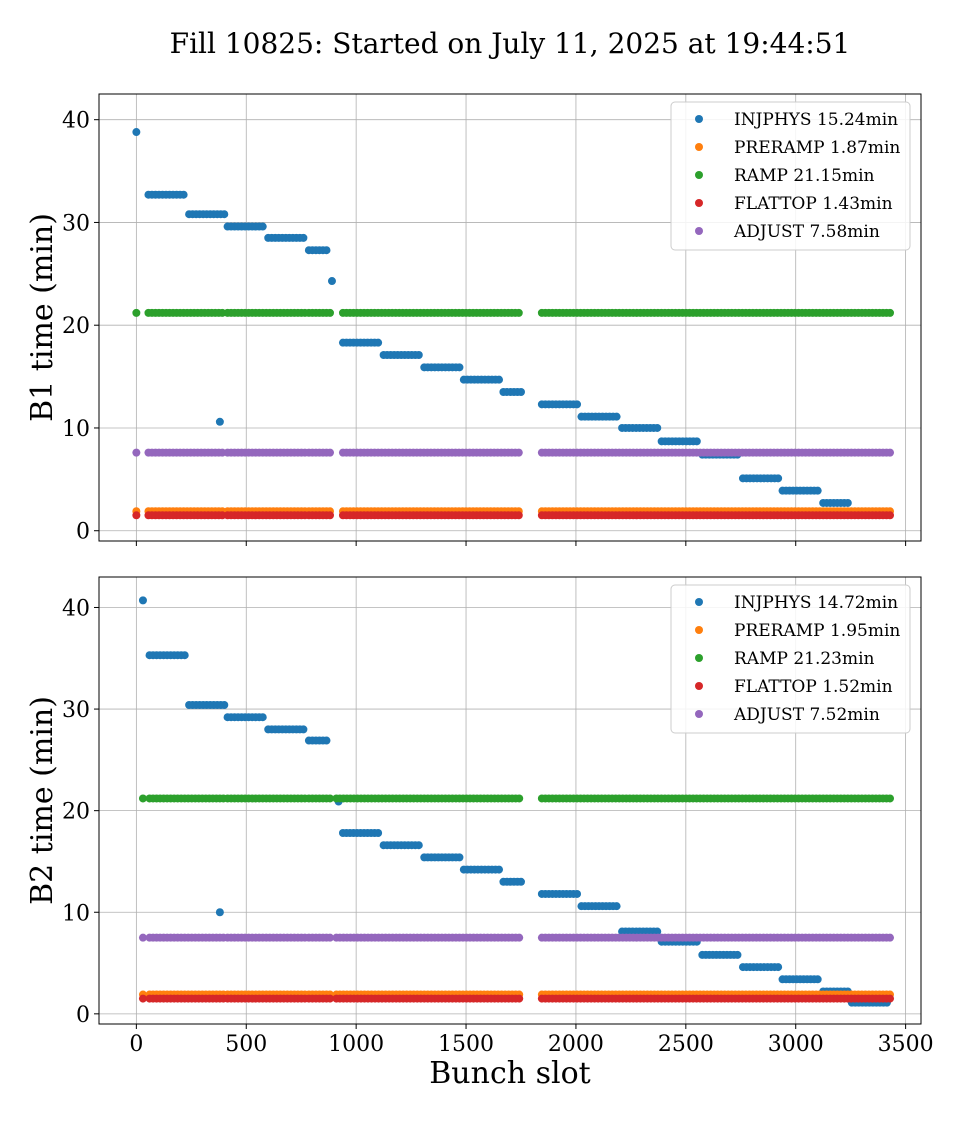  Describe the element at coordinates (806, 232) in the screenshot. I see `legend-label: ADJUST 7.58min` at that location.